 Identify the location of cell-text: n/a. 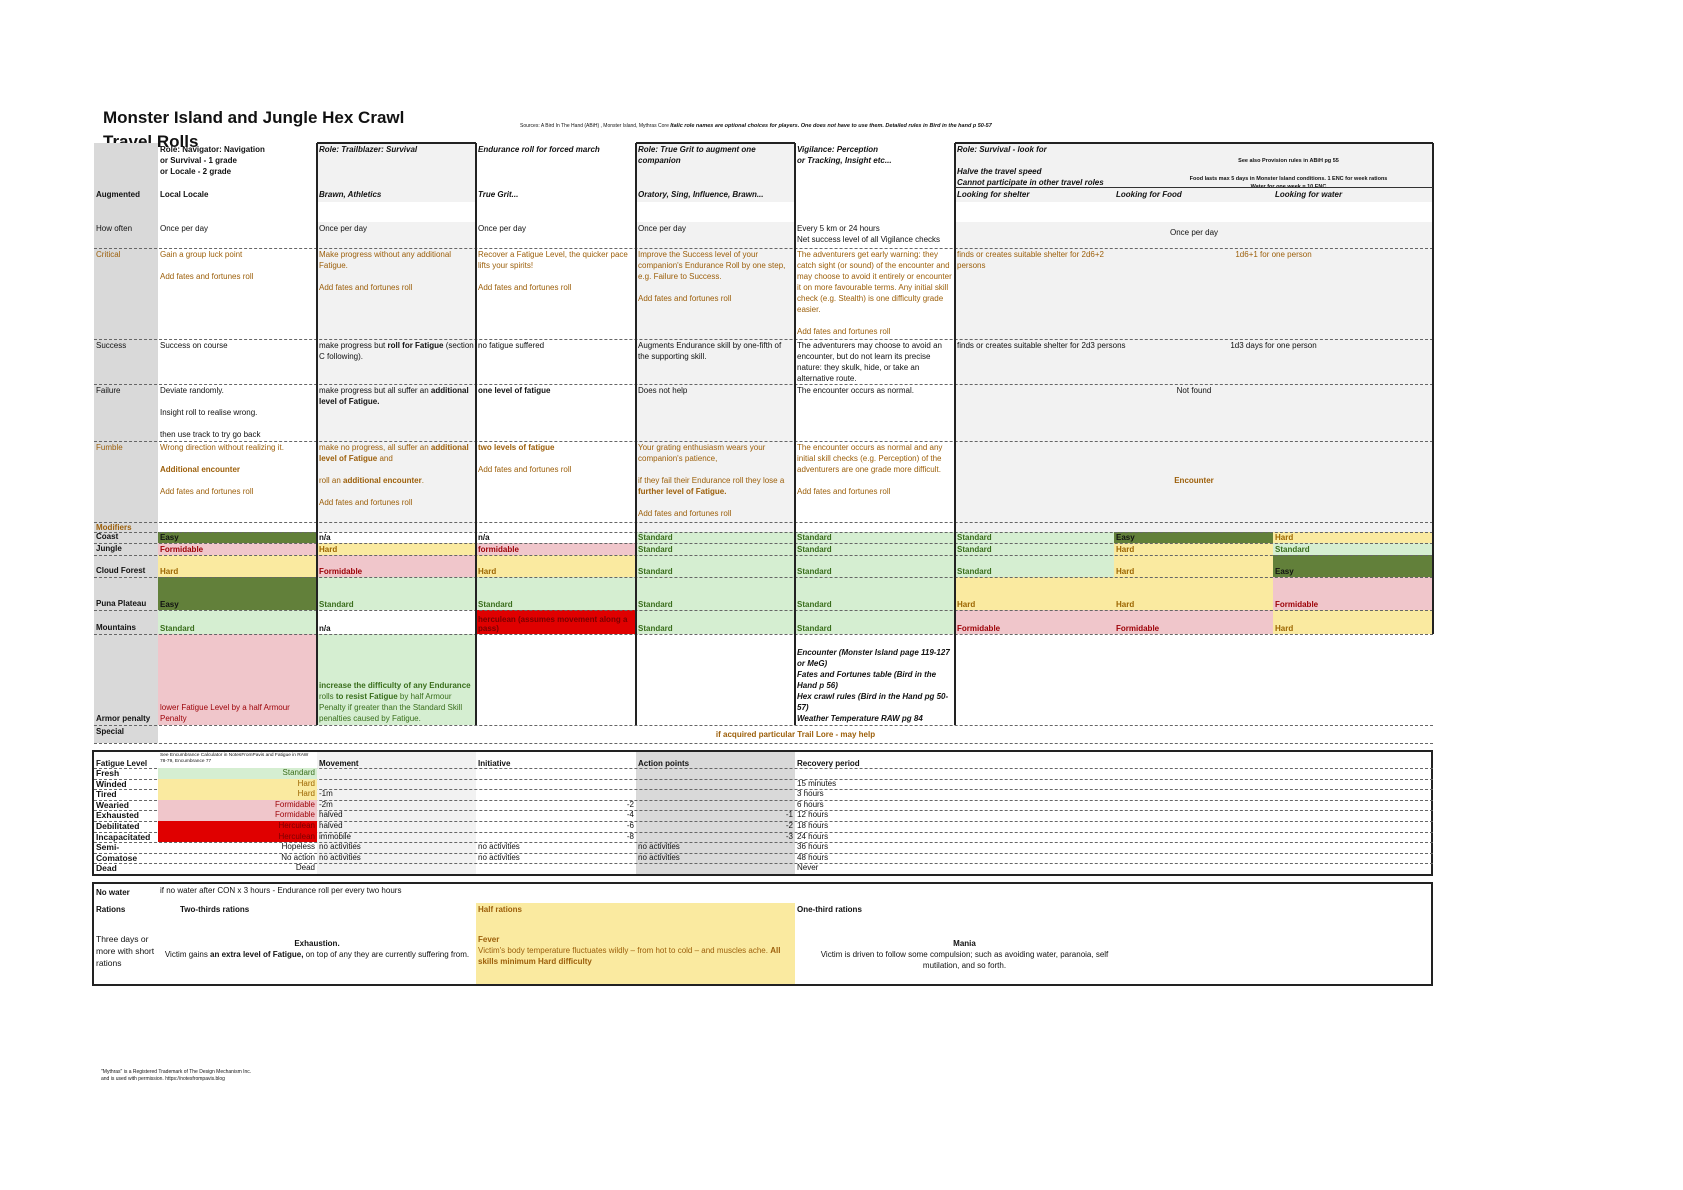
(325, 628).